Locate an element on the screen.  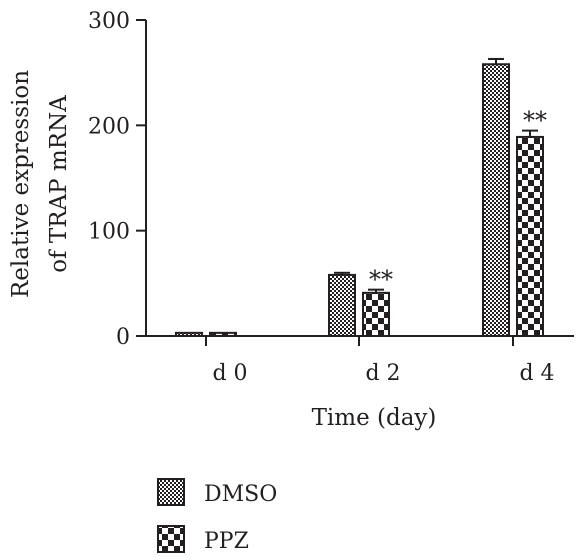
y-tick-label: 300 is located at coordinates (109, 21).